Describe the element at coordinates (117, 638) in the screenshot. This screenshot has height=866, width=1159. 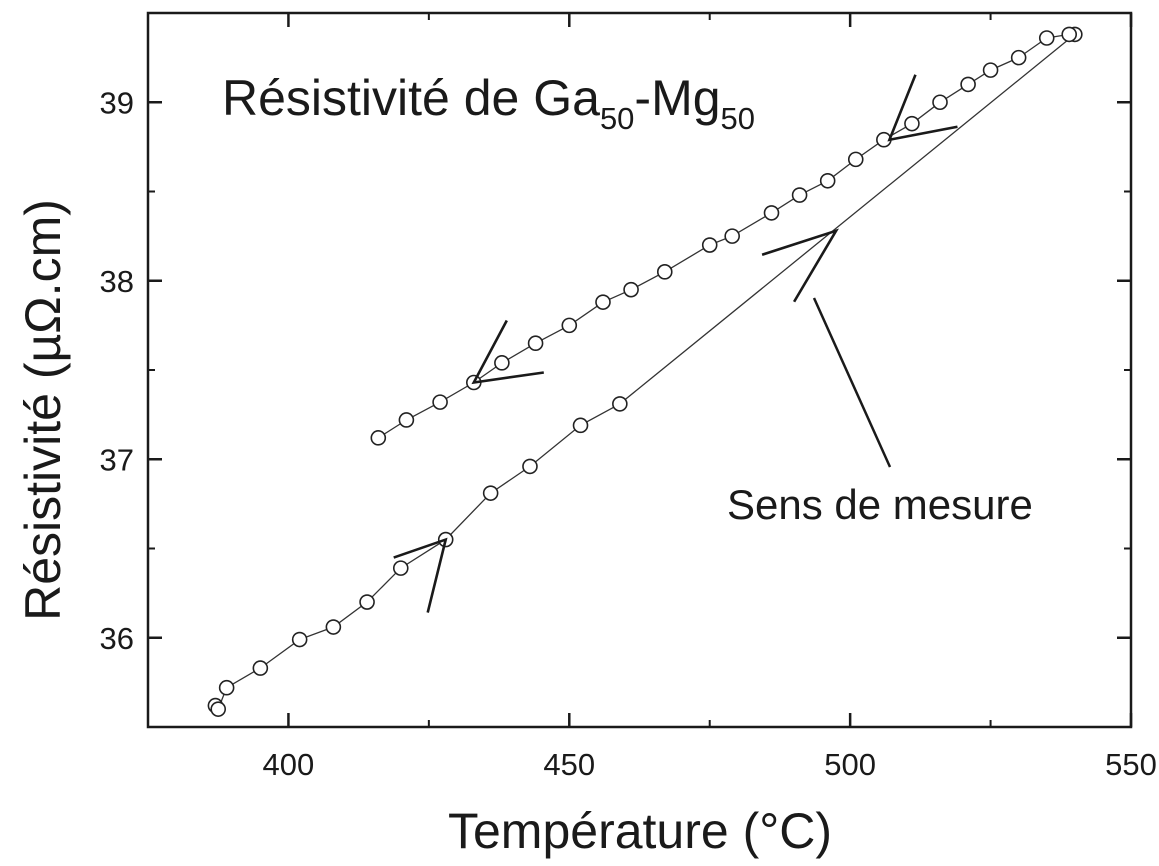
I see `y-tick-label: 36` at that location.